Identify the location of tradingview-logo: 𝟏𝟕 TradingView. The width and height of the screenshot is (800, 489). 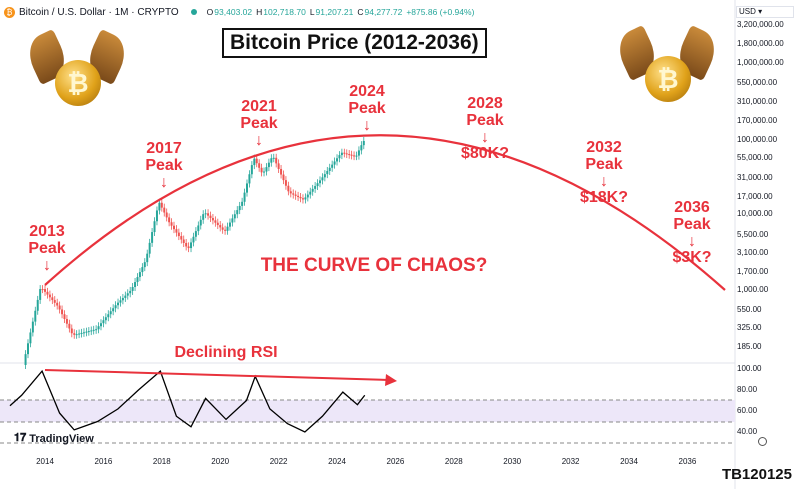
(54, 438).